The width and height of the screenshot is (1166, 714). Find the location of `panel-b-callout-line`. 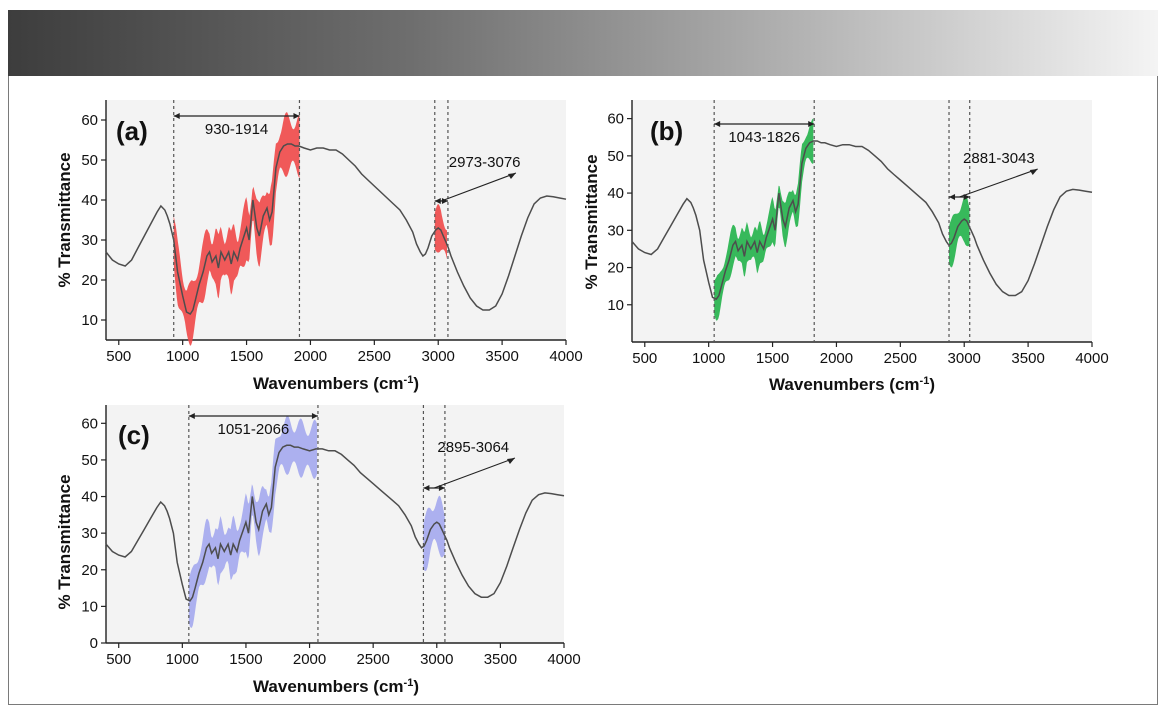

panel-b-callout-line is located at coordinates (998, 183).